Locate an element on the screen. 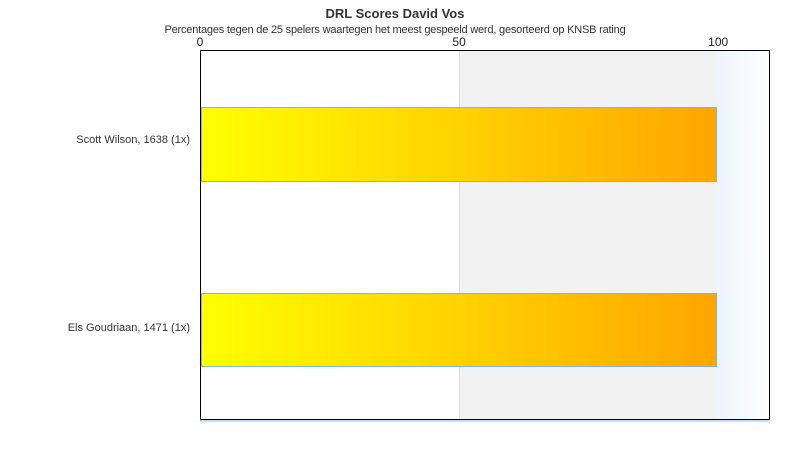 Image resolution: width=790 pixels, height=450 pixels. bar-scott-wilson is located at coordinates (459, 144).